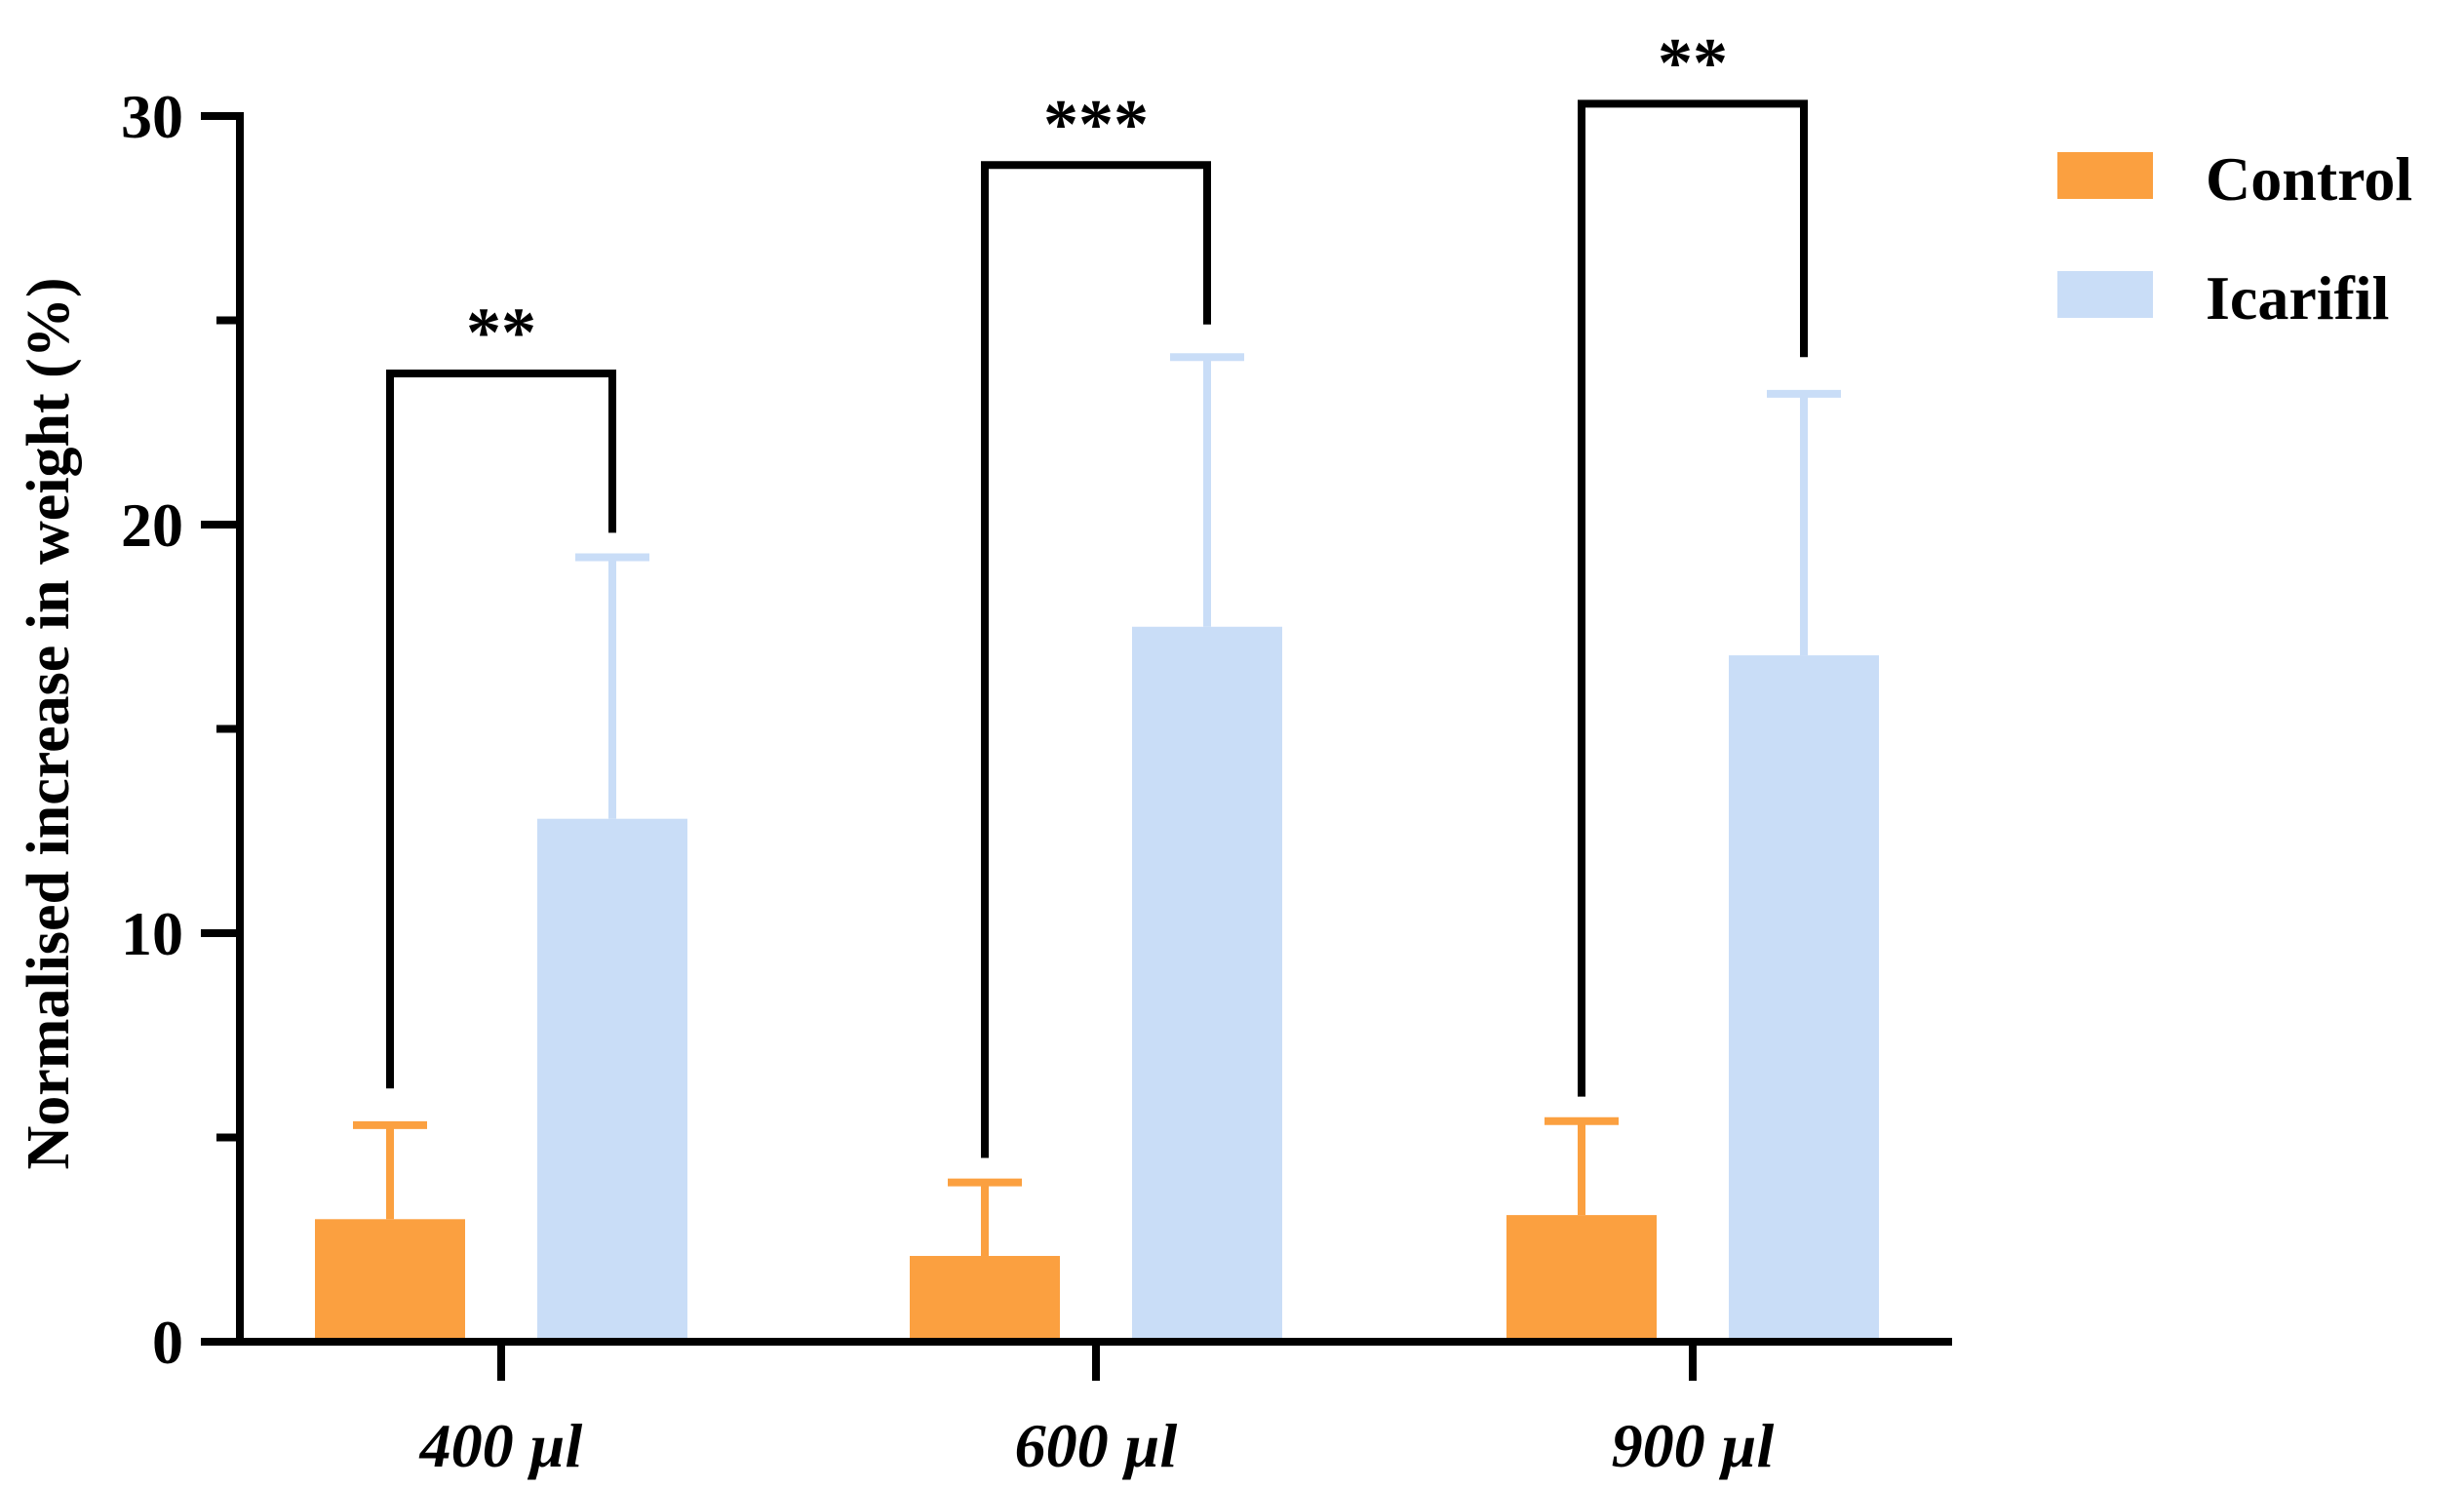 The height and width of the screenshot is (1488, 2464). Describe the element at coordinates (2235, 239) in the screenshot. I see `legend: Control Icarifil` at that location.